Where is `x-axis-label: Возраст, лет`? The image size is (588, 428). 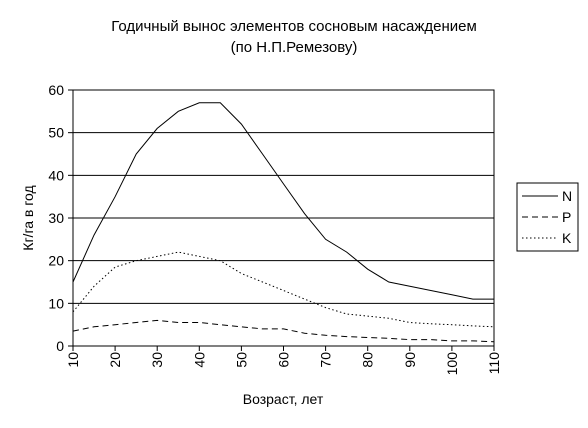 x-axis-label: Возраст, лет is located at coordinates (283, 399).